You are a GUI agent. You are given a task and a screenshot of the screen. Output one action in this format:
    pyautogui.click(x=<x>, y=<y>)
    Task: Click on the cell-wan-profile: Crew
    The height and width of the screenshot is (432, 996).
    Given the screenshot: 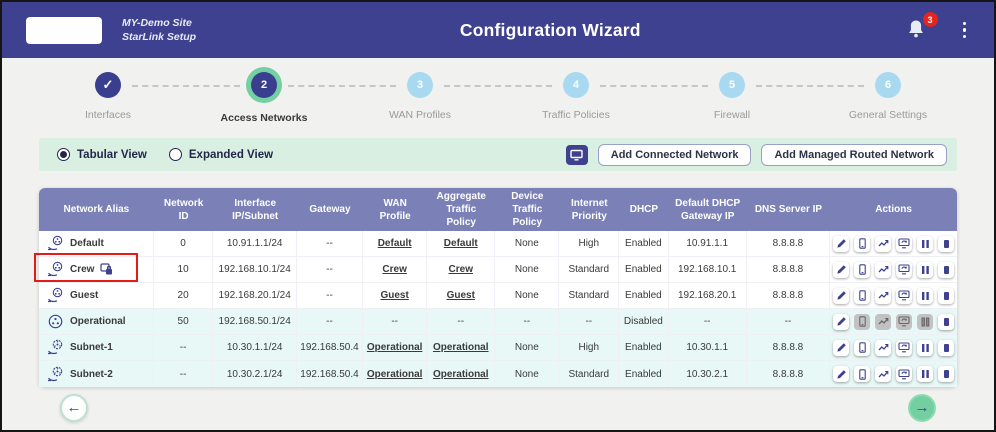 What is the action you would take?
    pyautogui.click(x=395, y=270)
    